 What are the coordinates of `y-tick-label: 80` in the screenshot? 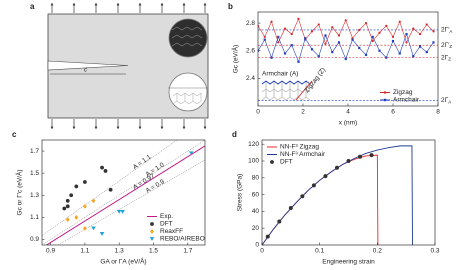 It's located at (256, 178).